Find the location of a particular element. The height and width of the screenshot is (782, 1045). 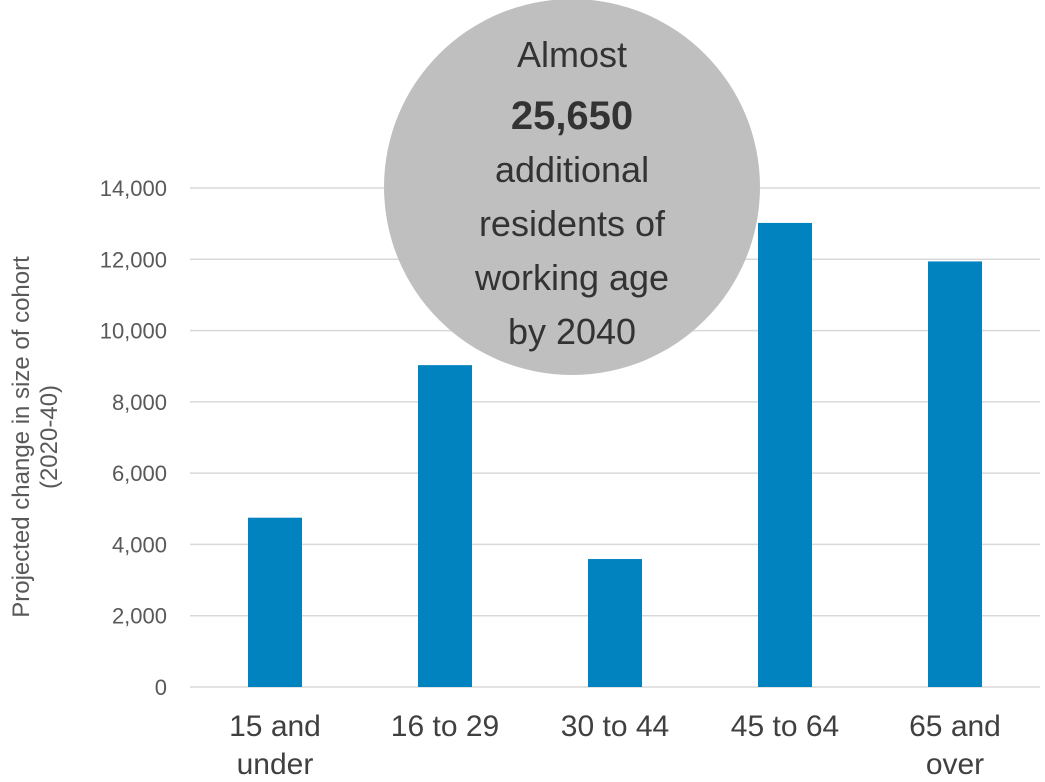

y-tick-label: 10,000 is located at coordinates (133, 331).